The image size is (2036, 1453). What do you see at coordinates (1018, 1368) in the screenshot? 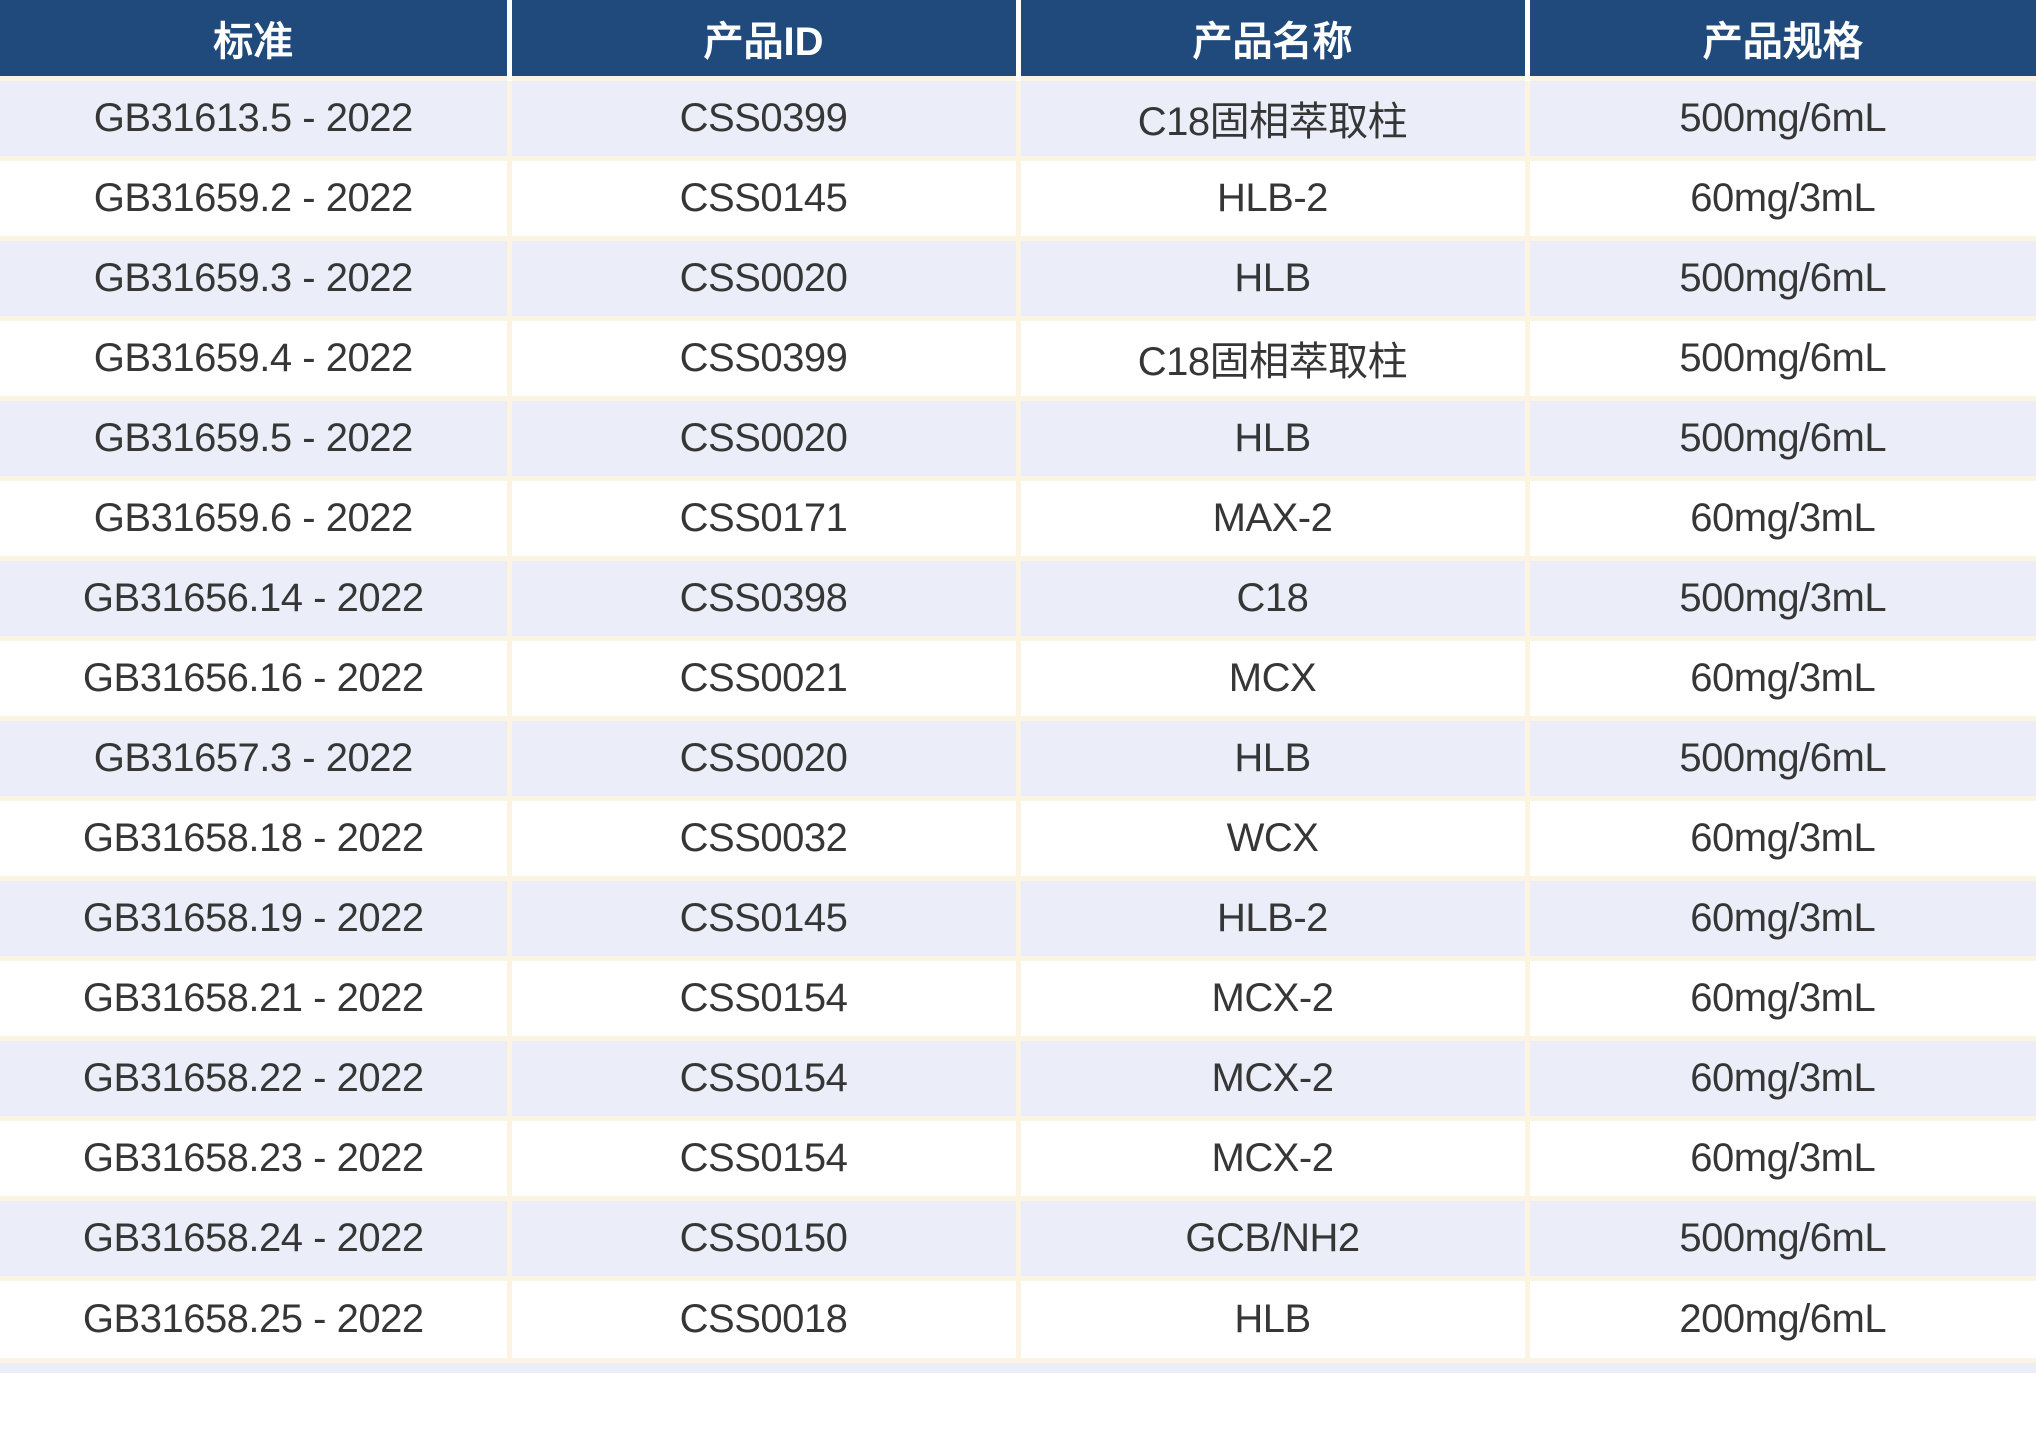
I see `partial-next-row-sliver` at bounding box center [1018, 1368].